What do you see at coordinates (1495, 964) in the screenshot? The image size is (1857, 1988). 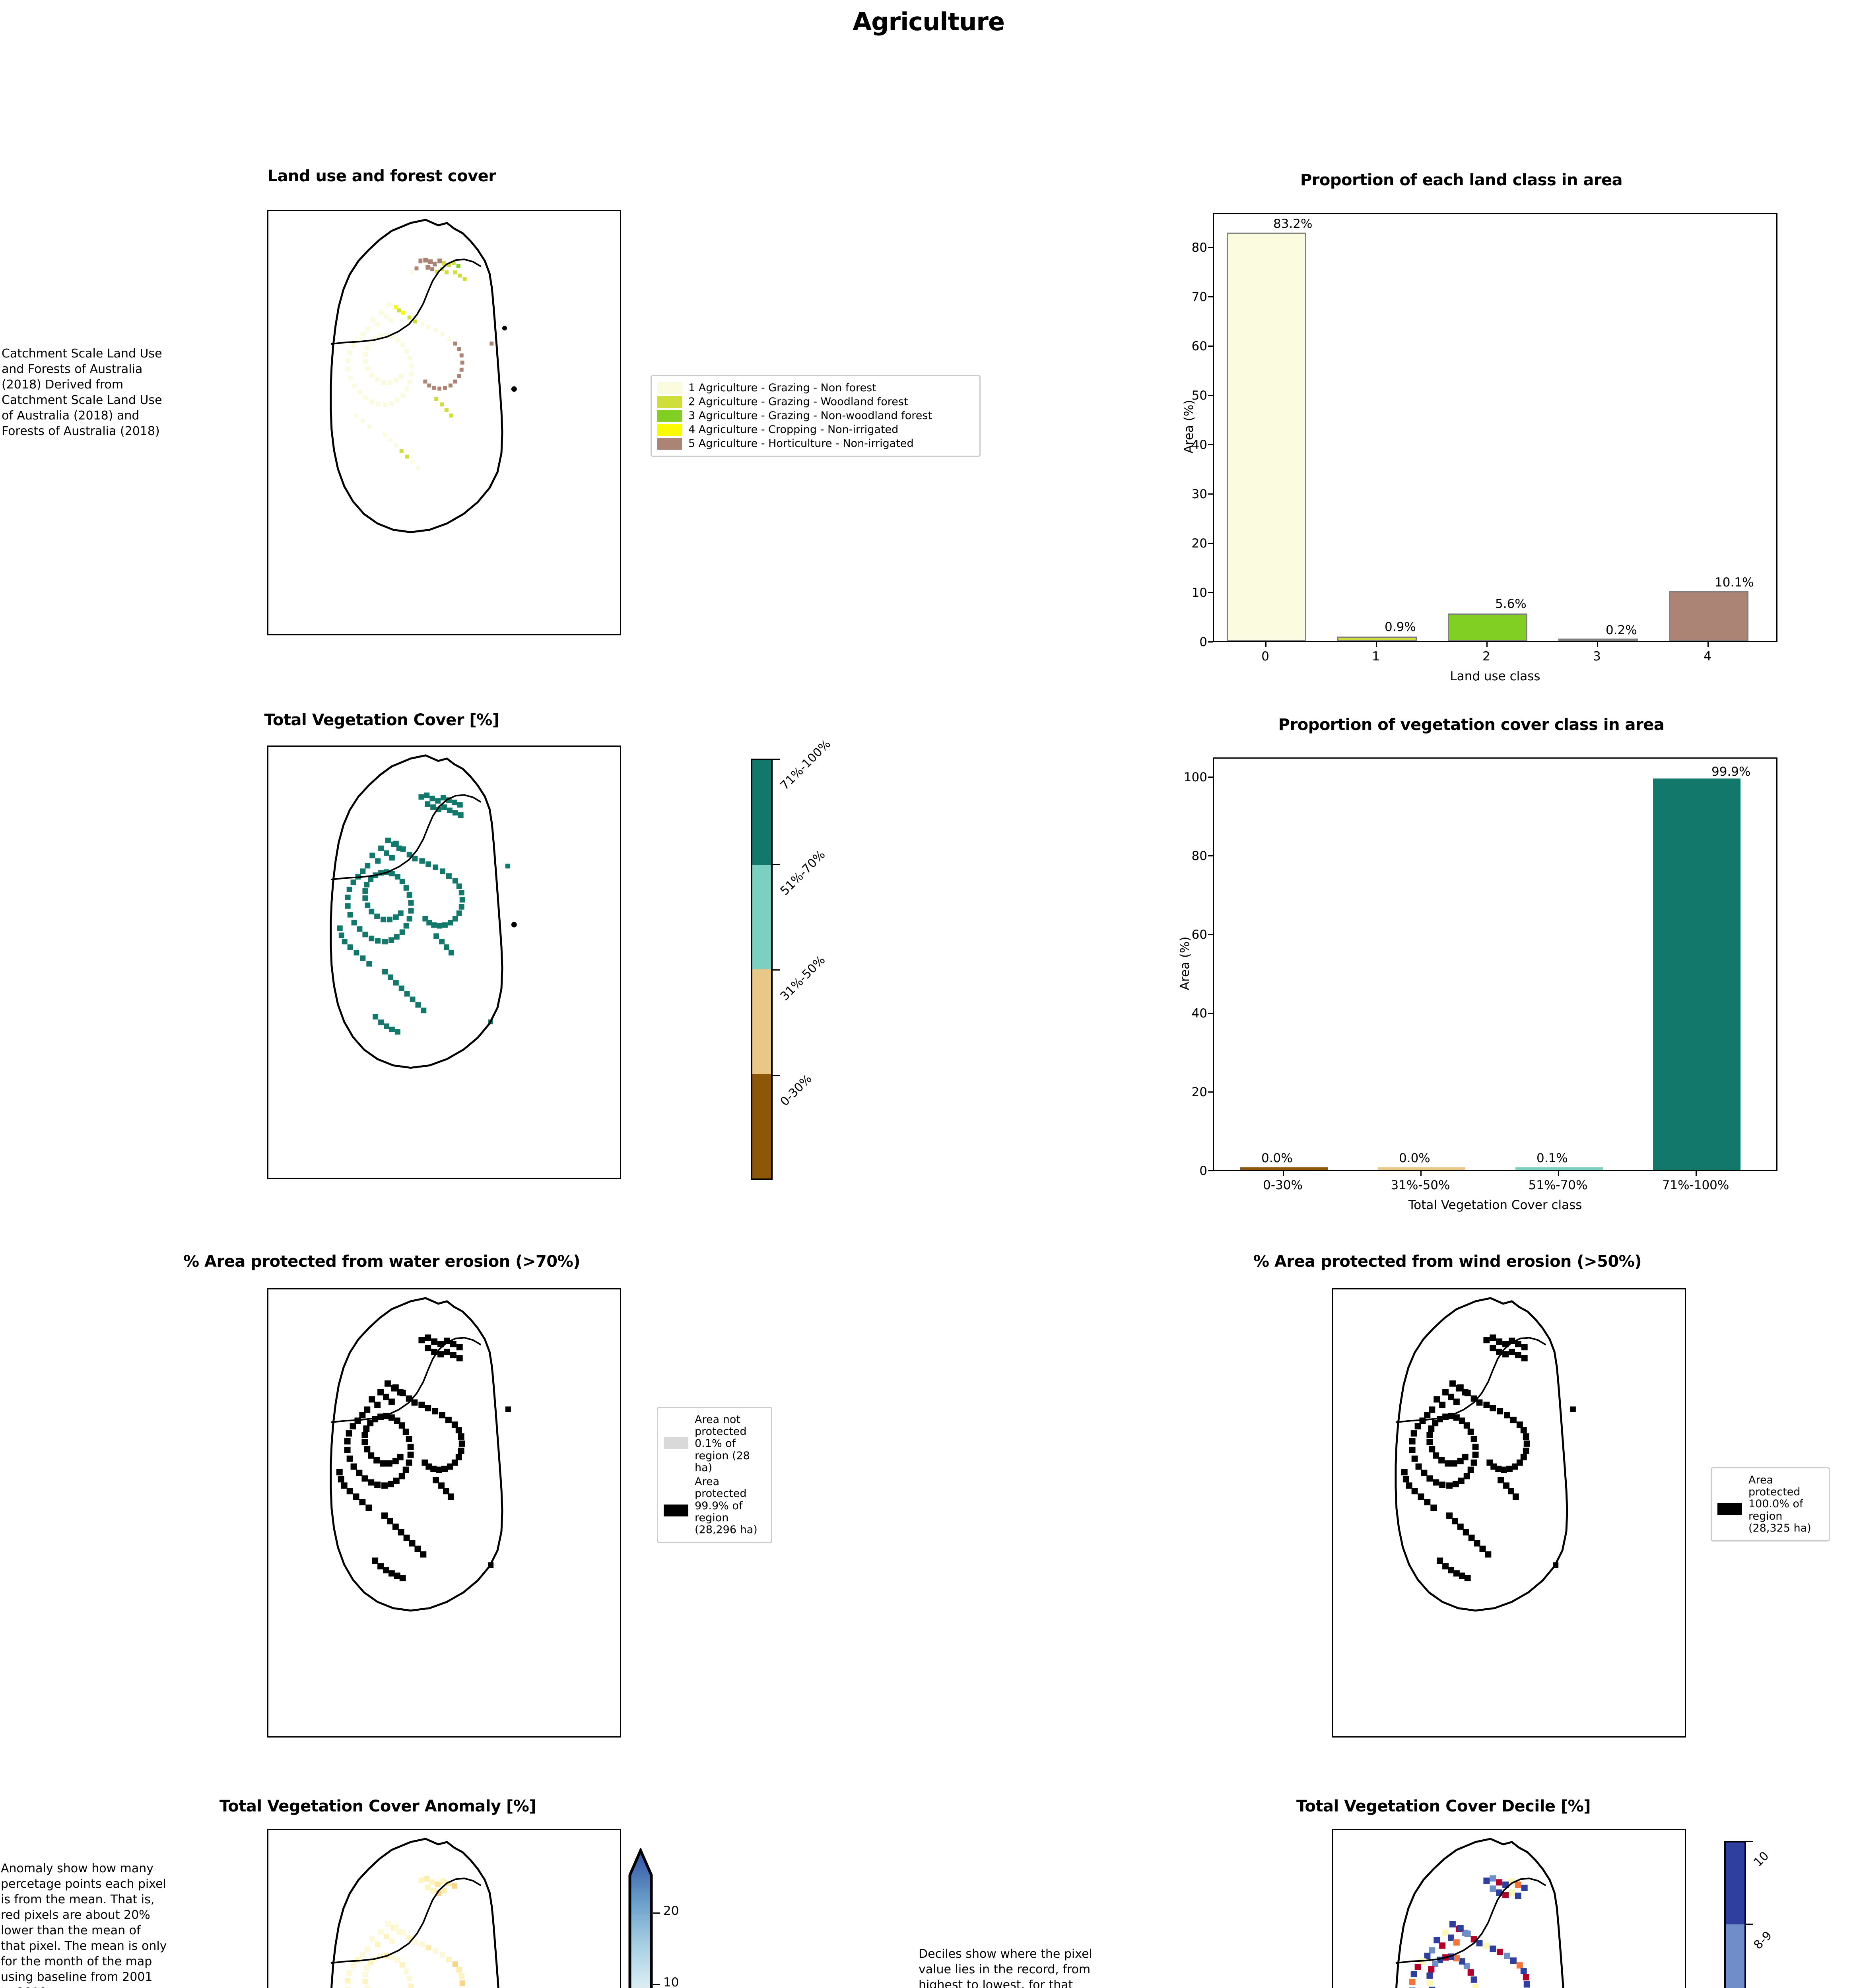 I see `veg-cover-plot-area` at bounding box center [1495, 964].